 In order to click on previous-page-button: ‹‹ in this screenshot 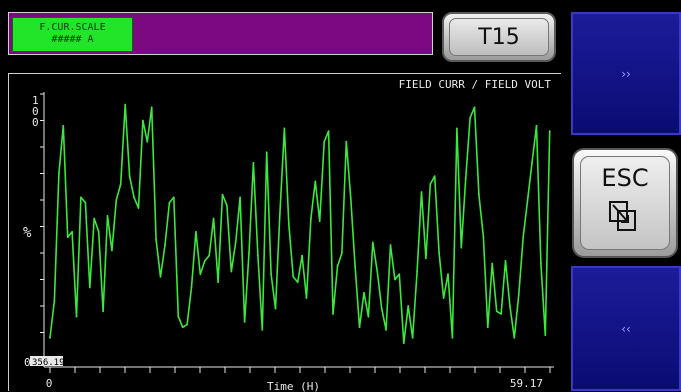, I will do `click(626, 328)`.